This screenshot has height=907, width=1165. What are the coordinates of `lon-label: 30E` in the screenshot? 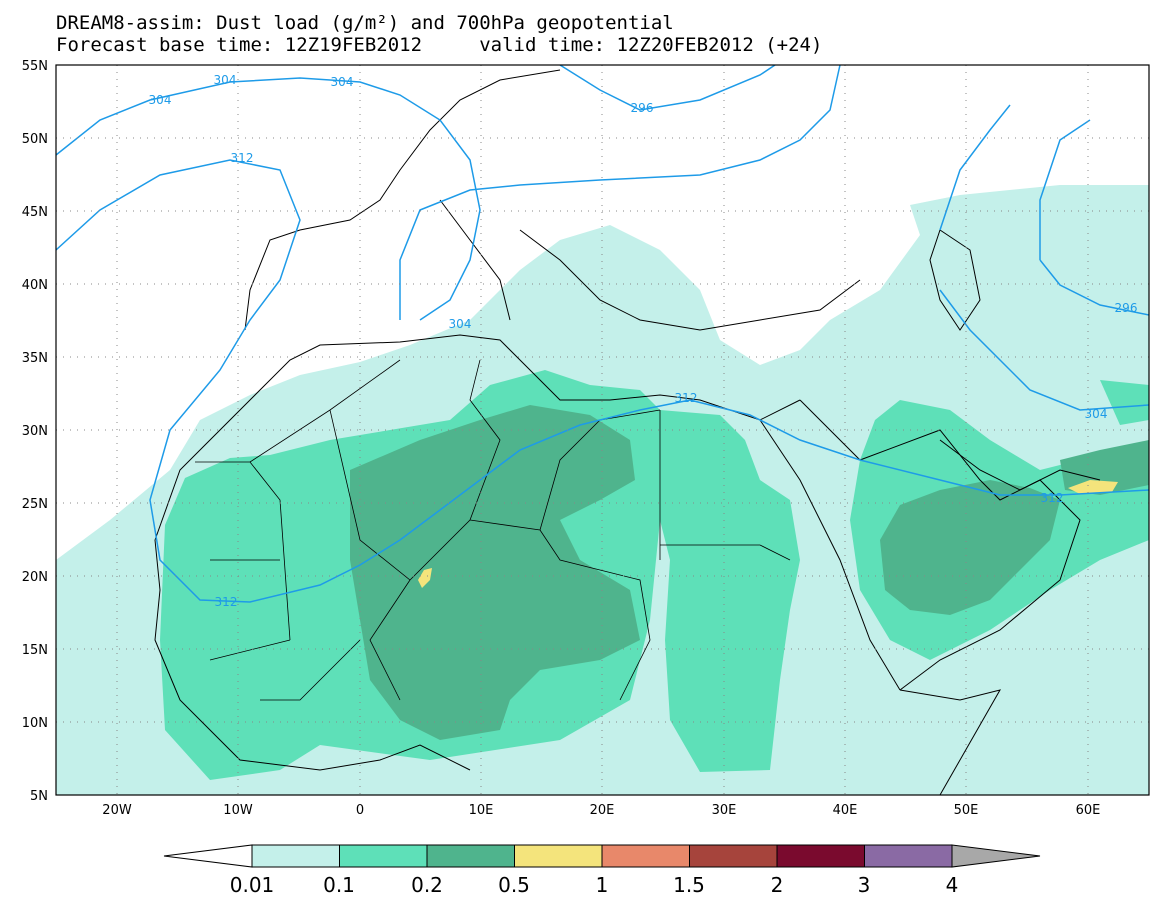 It's located at (724, 810).